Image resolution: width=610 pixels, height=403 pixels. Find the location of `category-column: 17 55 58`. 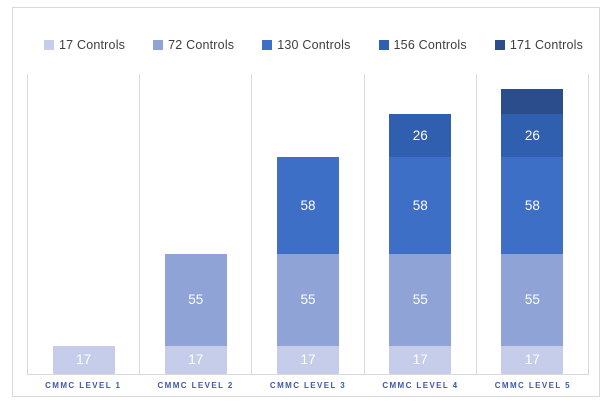

category-column: 17 55 58 is located at coordinates (307, 224).